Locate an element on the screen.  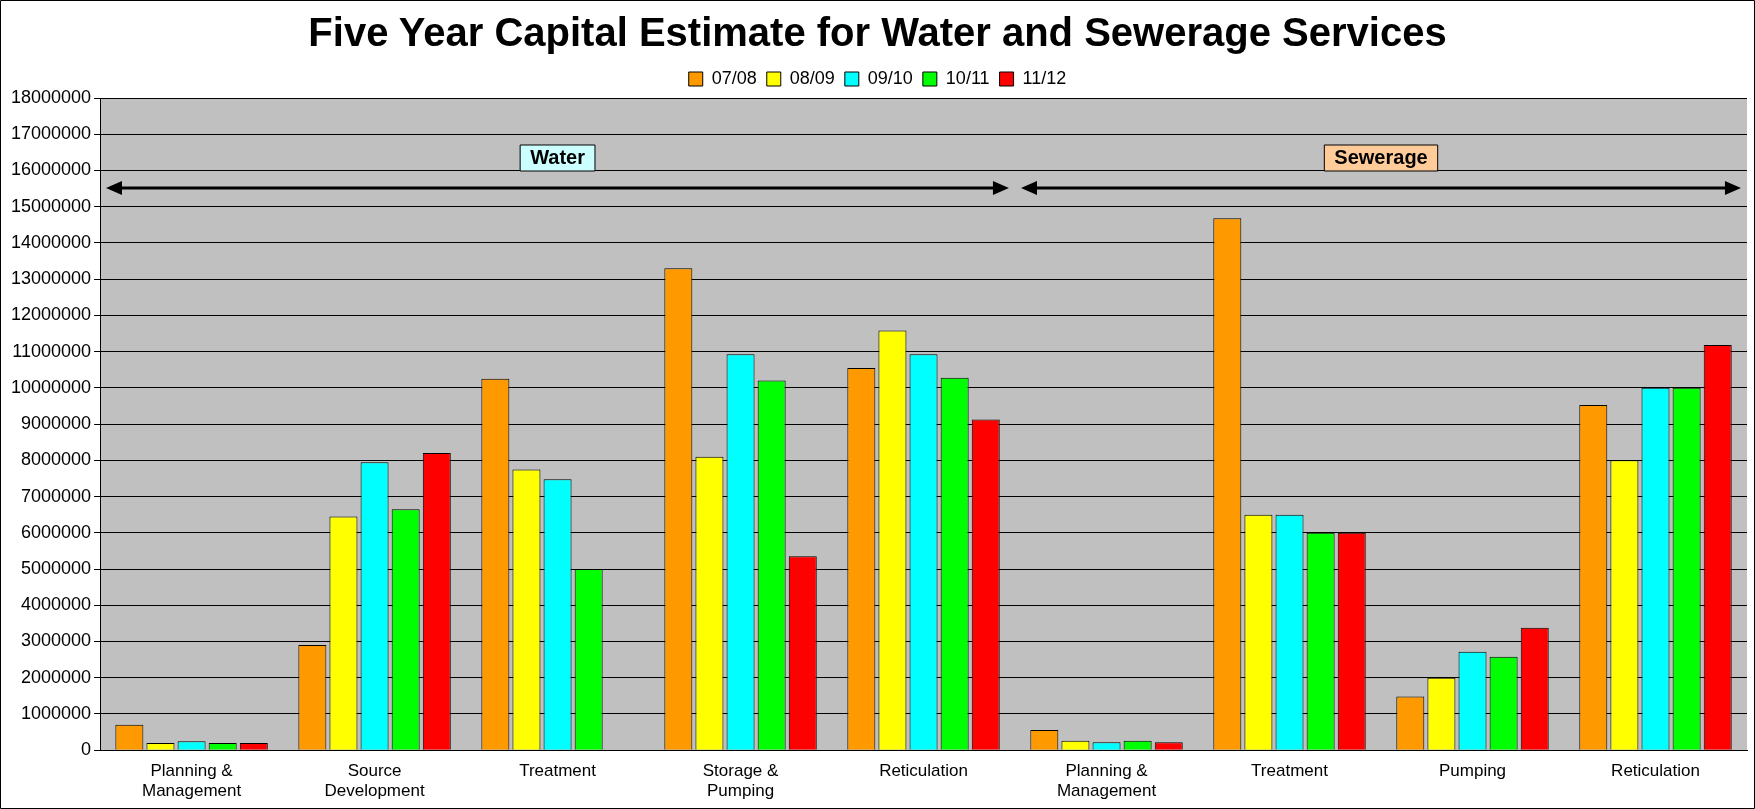
x-tick-label: Source Development is located at coordinates (374, 781).